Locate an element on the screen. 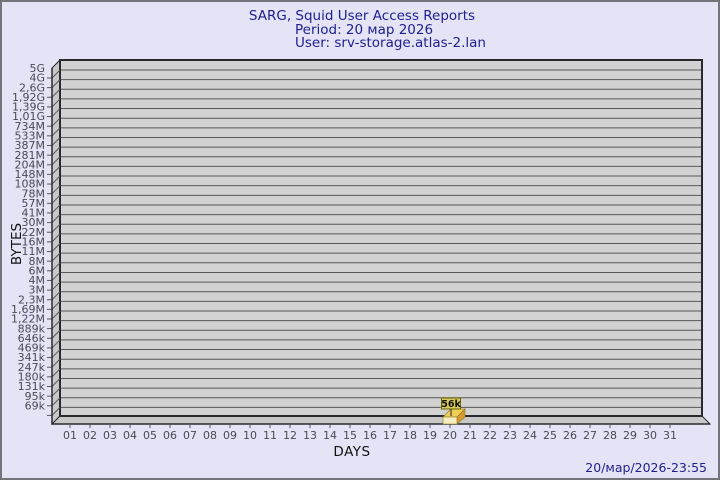 The image size is (720, 480). x-tick-label: 24 is located at coordinates (530, 435).